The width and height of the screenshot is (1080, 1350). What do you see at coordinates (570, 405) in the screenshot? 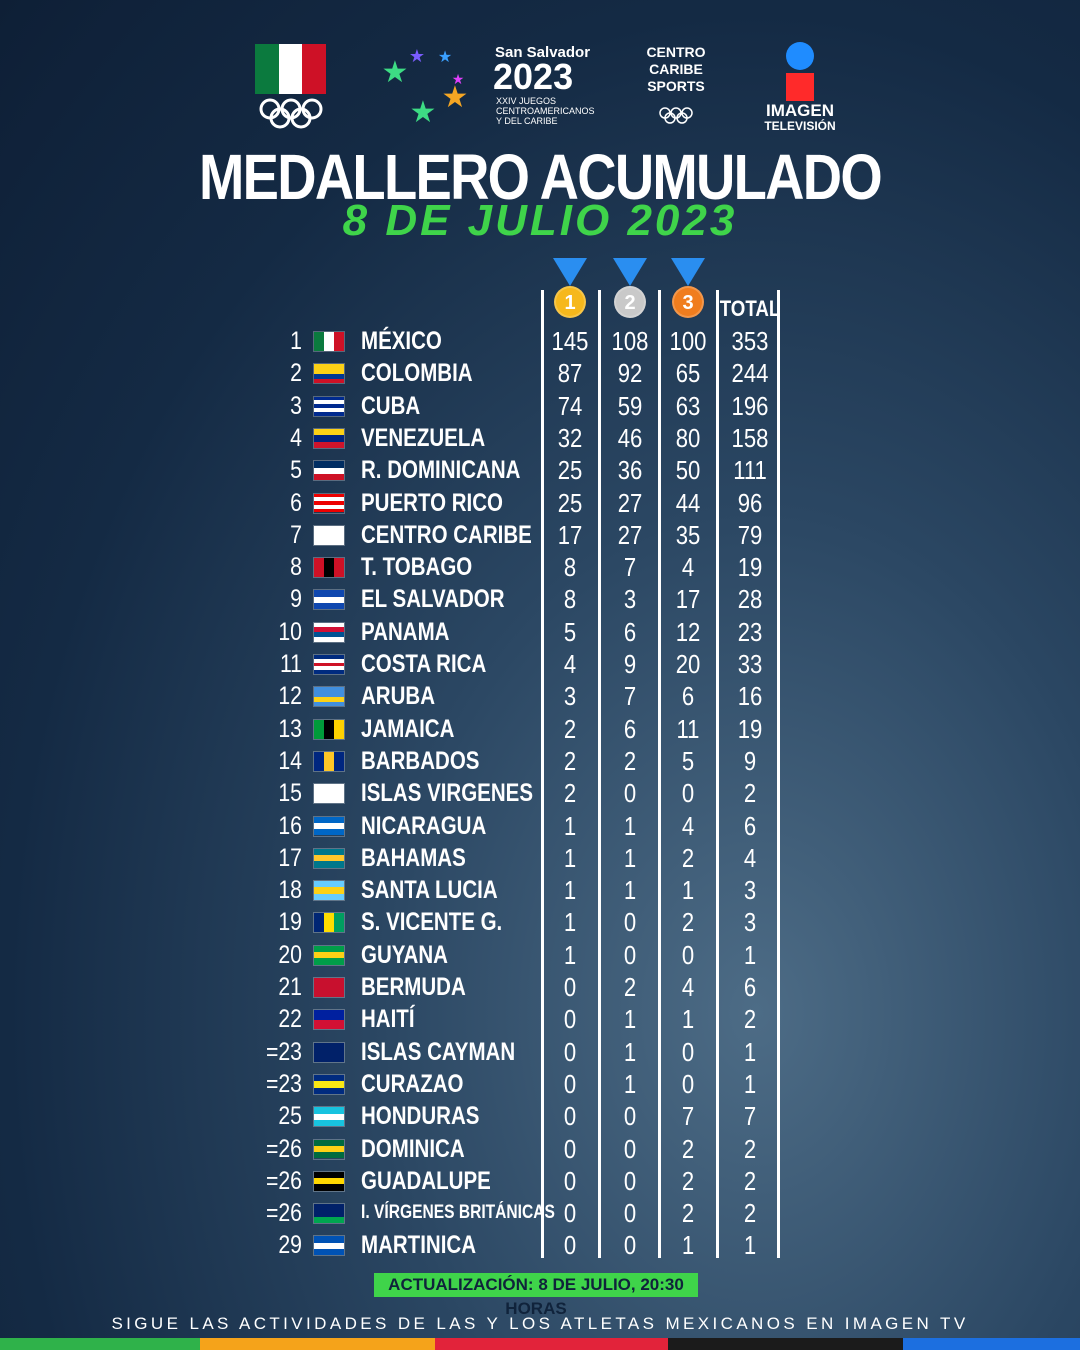
I see `medal-count: 74` at bounding box center [570, 405].